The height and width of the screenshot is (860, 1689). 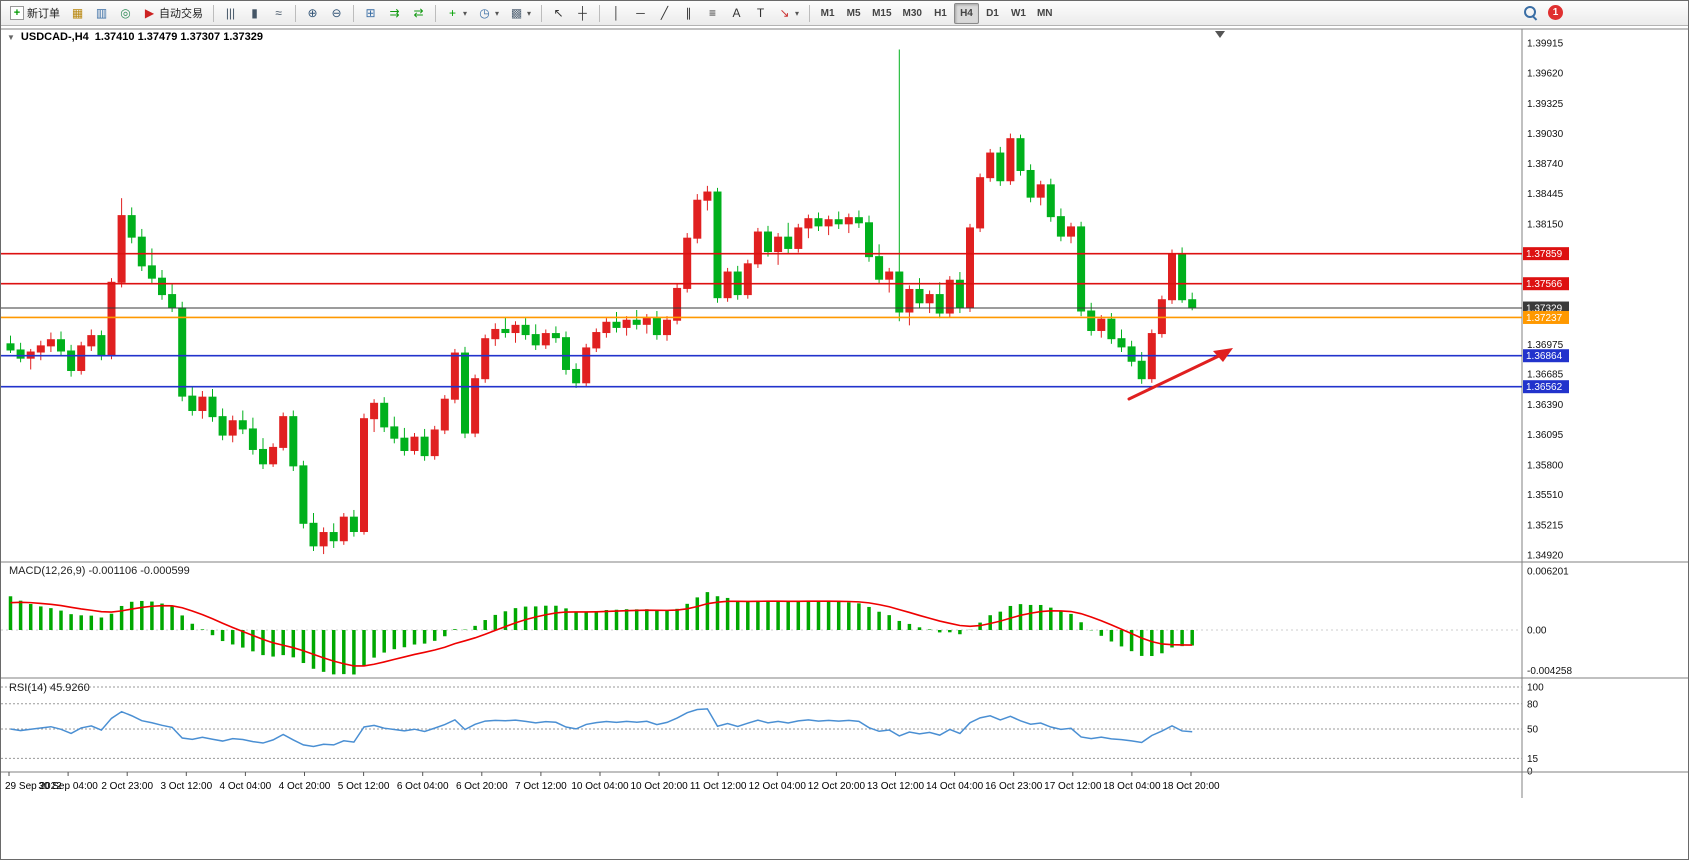 What do you see at coordinates (827, 13) in the screenshot?
I see `timeframe-m1-button: M1` at bounding box center [827, 13].